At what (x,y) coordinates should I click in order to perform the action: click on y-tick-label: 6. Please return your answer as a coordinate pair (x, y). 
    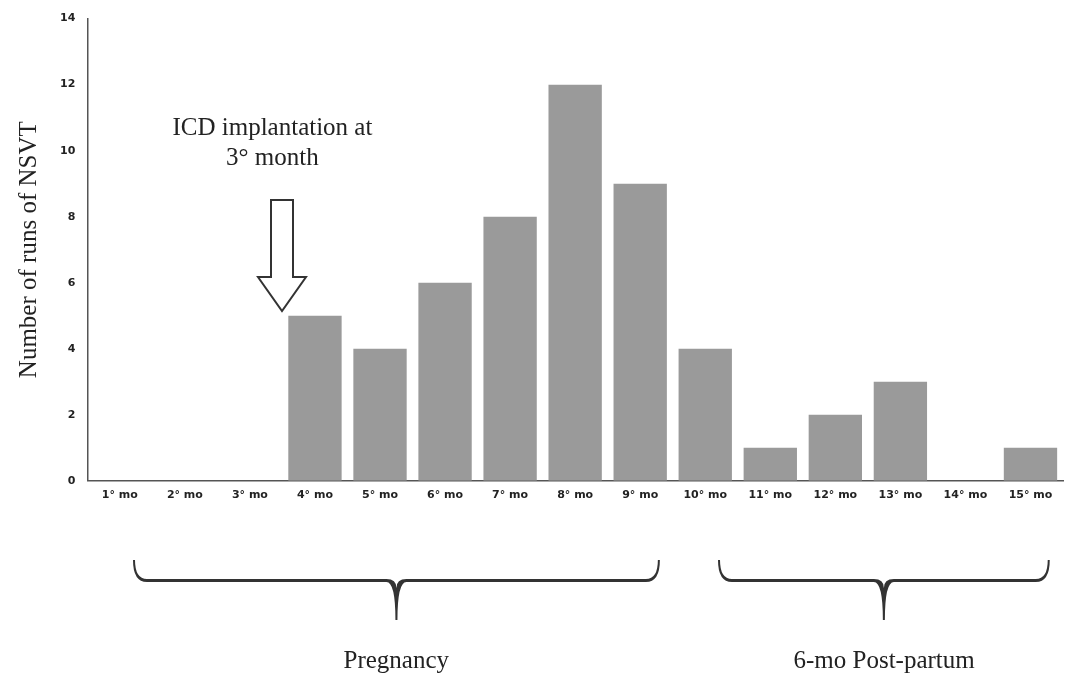
    Looking at the image, I should click on (71, 282).